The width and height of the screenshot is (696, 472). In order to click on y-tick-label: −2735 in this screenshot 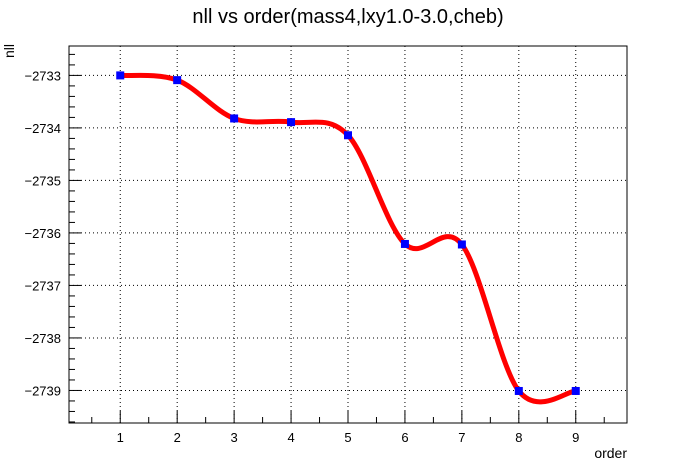, I will do `click(42, 180)`.